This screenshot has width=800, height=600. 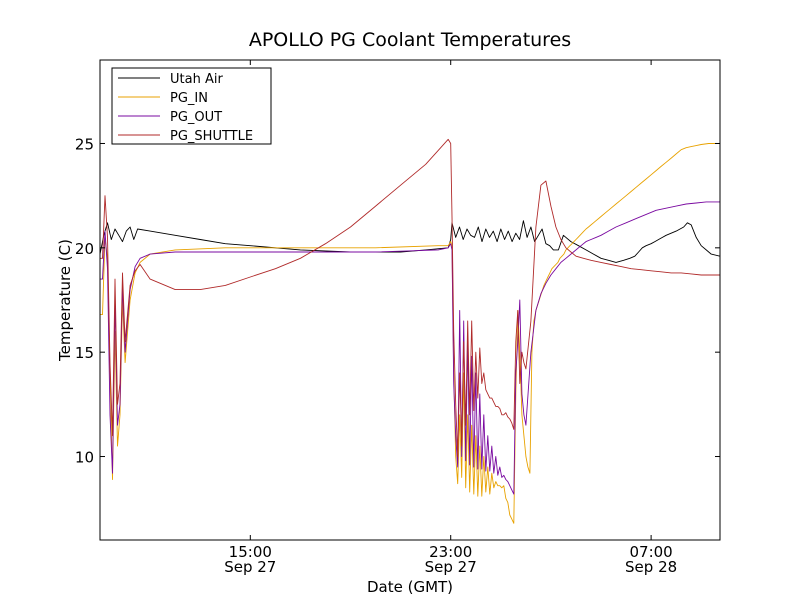 What do you see at coordinates (196, 117) in the screenshot?
I see `legend-label: PG_OUT` at bounding box center [196, 117].